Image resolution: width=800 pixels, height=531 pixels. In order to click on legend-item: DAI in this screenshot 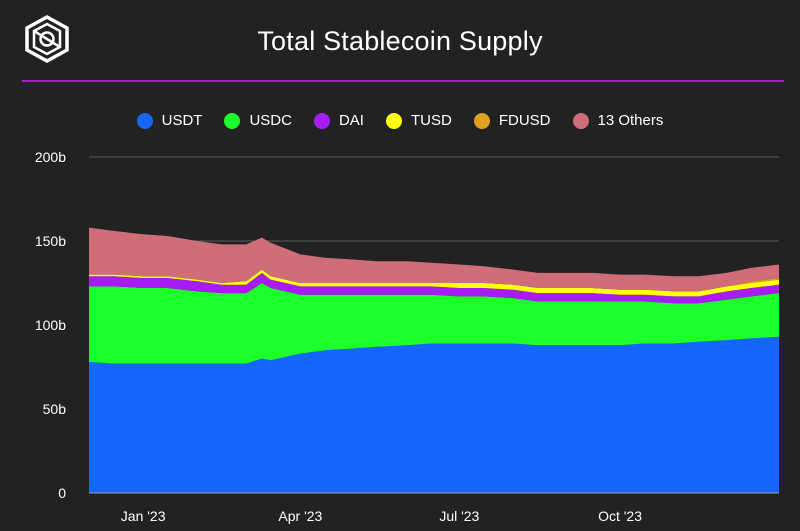, I will do `click(338, 120)`.